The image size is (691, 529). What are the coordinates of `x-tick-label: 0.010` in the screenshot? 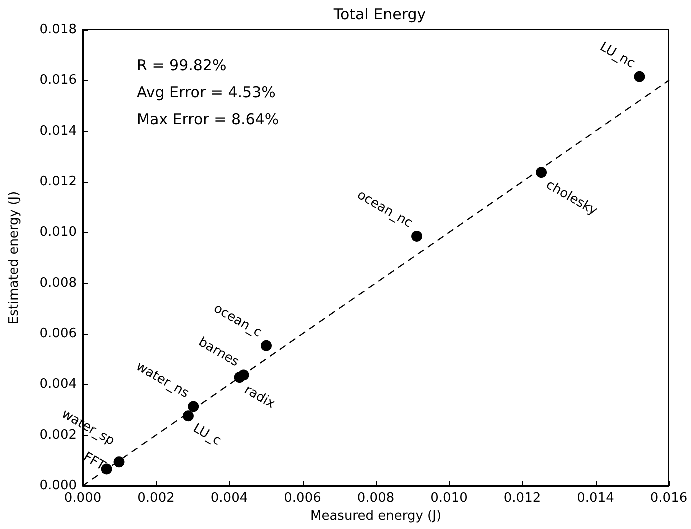 It's located at (449, 498).